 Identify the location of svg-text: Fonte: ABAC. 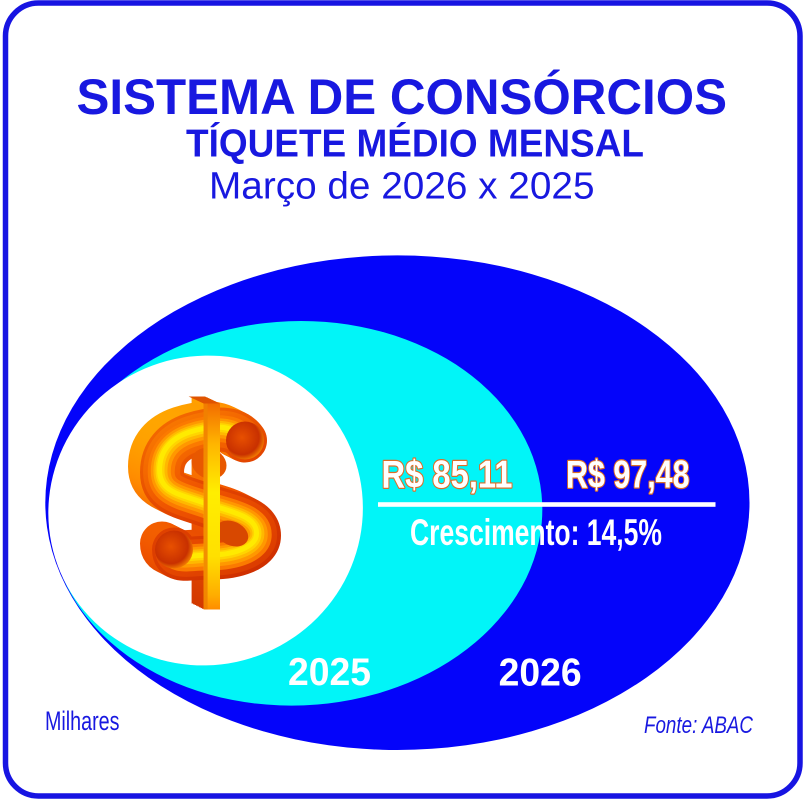
(699, 725).